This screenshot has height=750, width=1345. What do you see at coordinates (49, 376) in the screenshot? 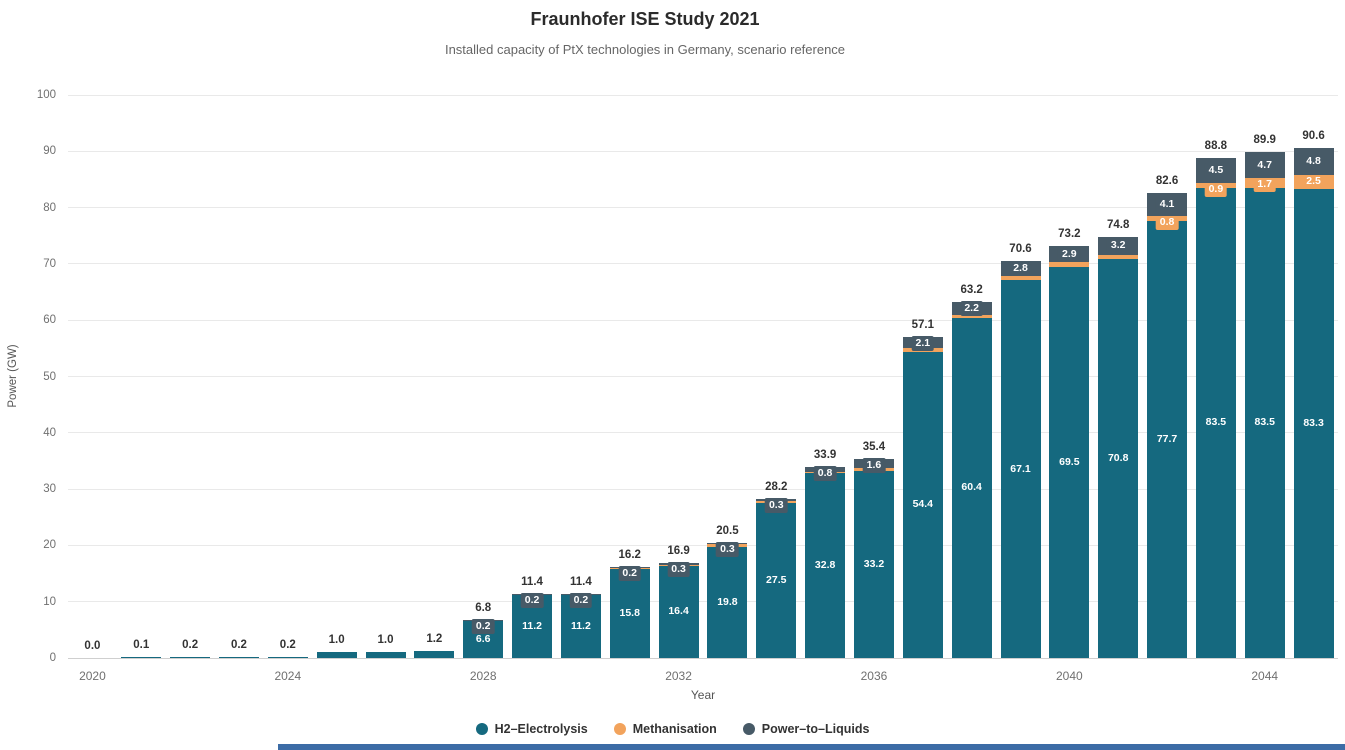
I see `y-tick-label: 50` at bounding box center [49, 376].